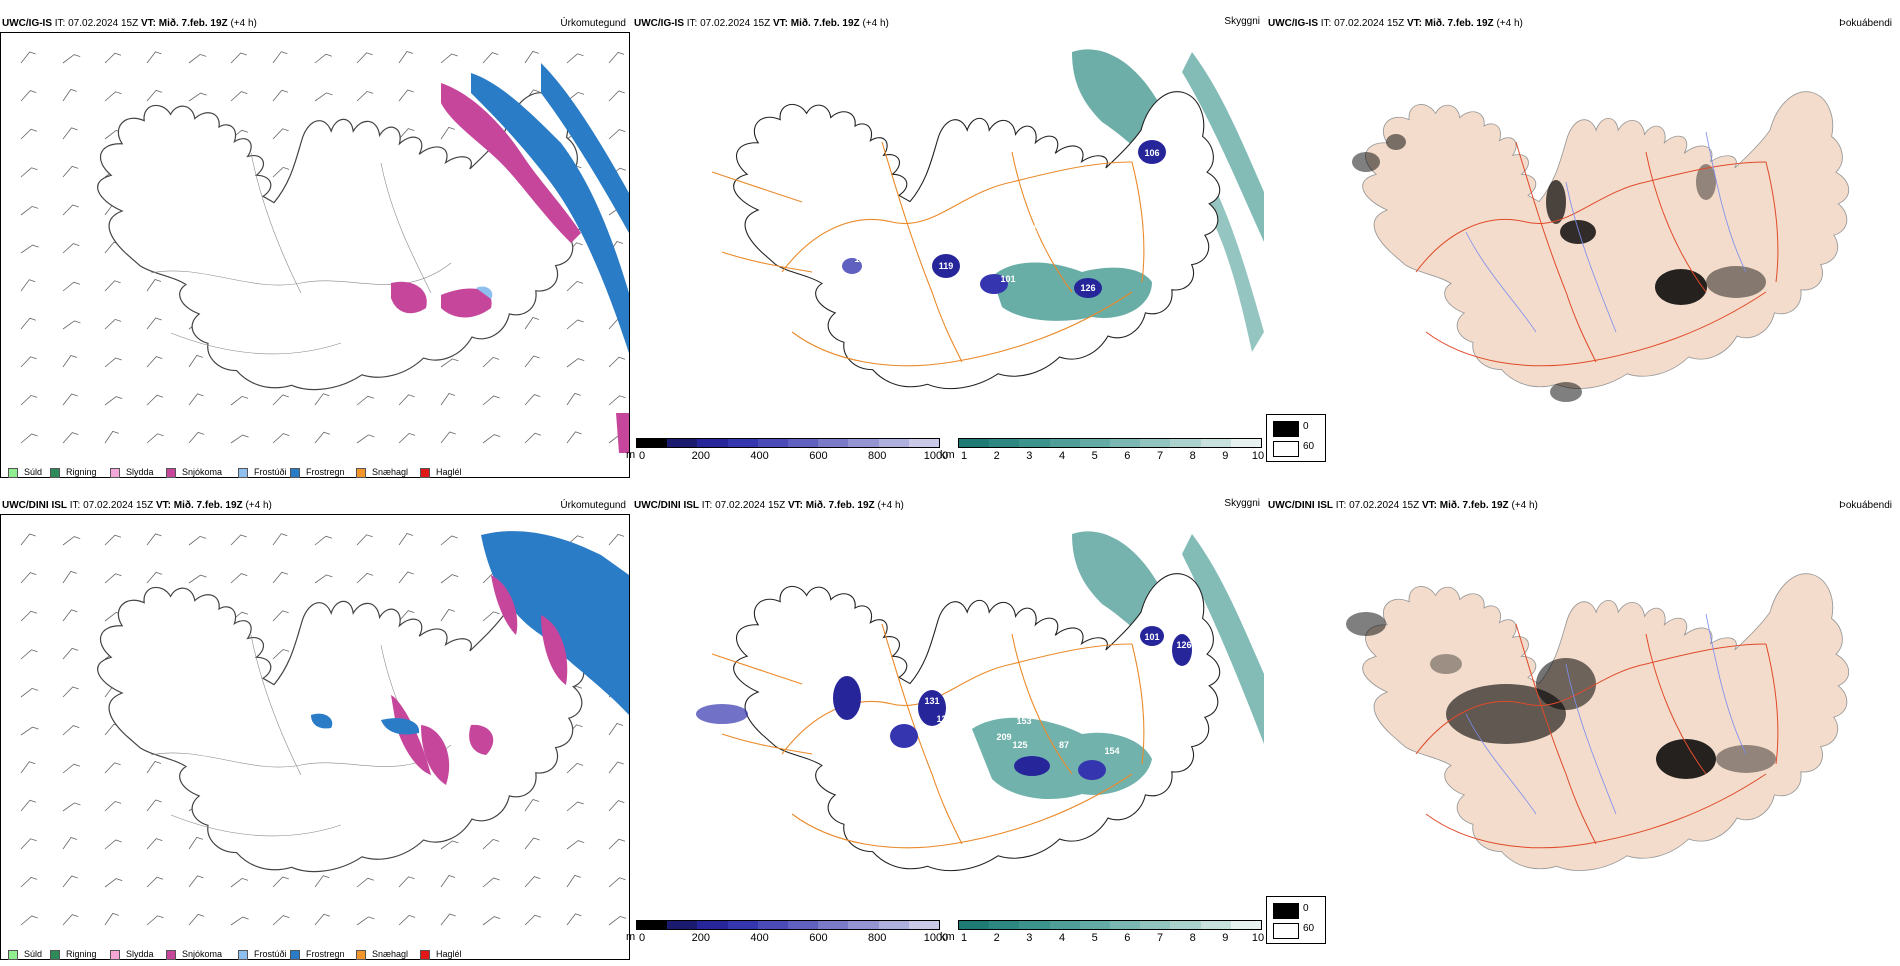 Image resolution: width=1900 pixels, height=966 pixels. I want to click on fog-map, so click(1581, 724).